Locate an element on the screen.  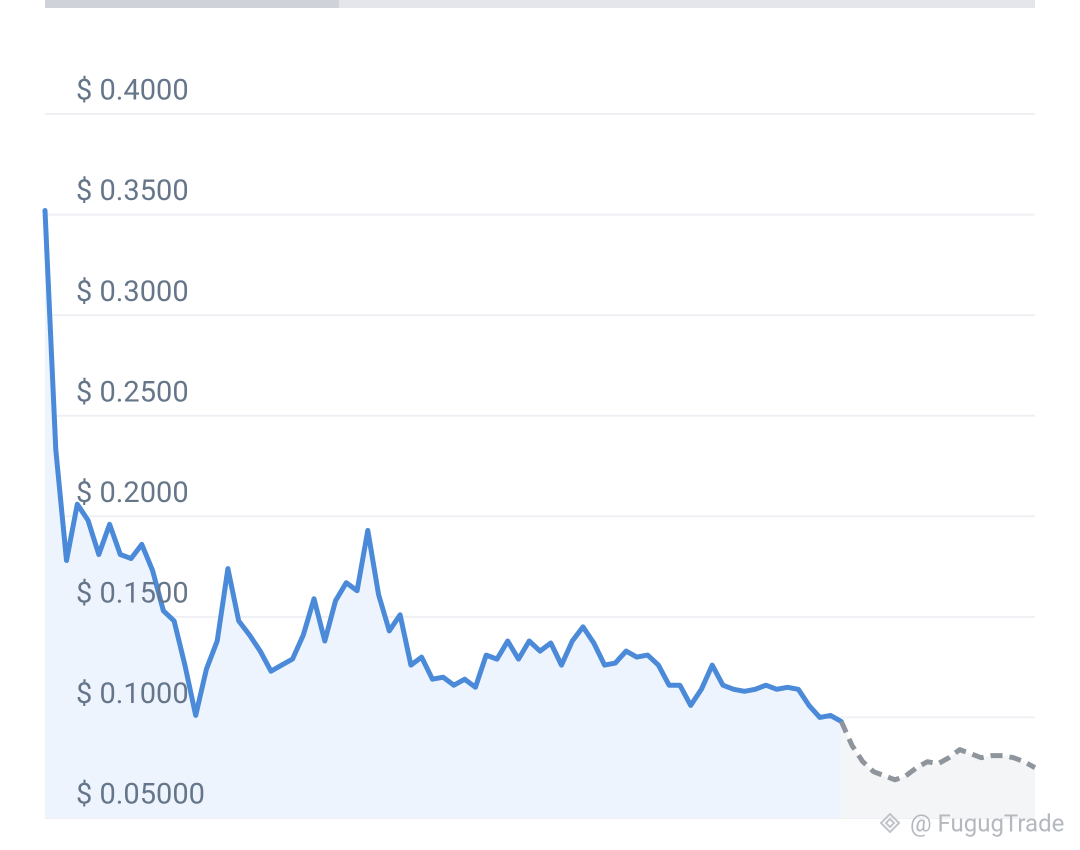
tab-track is located at coordinates (540, 4).